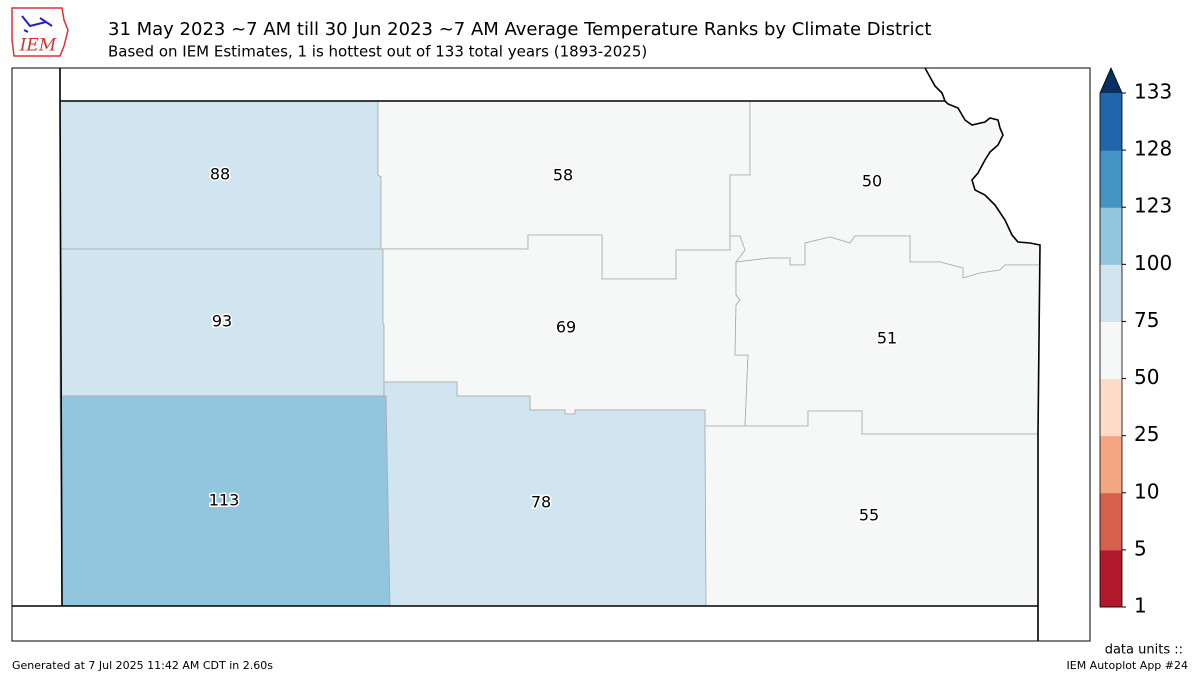  Describe the element at coordinates (1140, 606) in the screenshot. I see `colorbar-tick-label: 1` at that location.